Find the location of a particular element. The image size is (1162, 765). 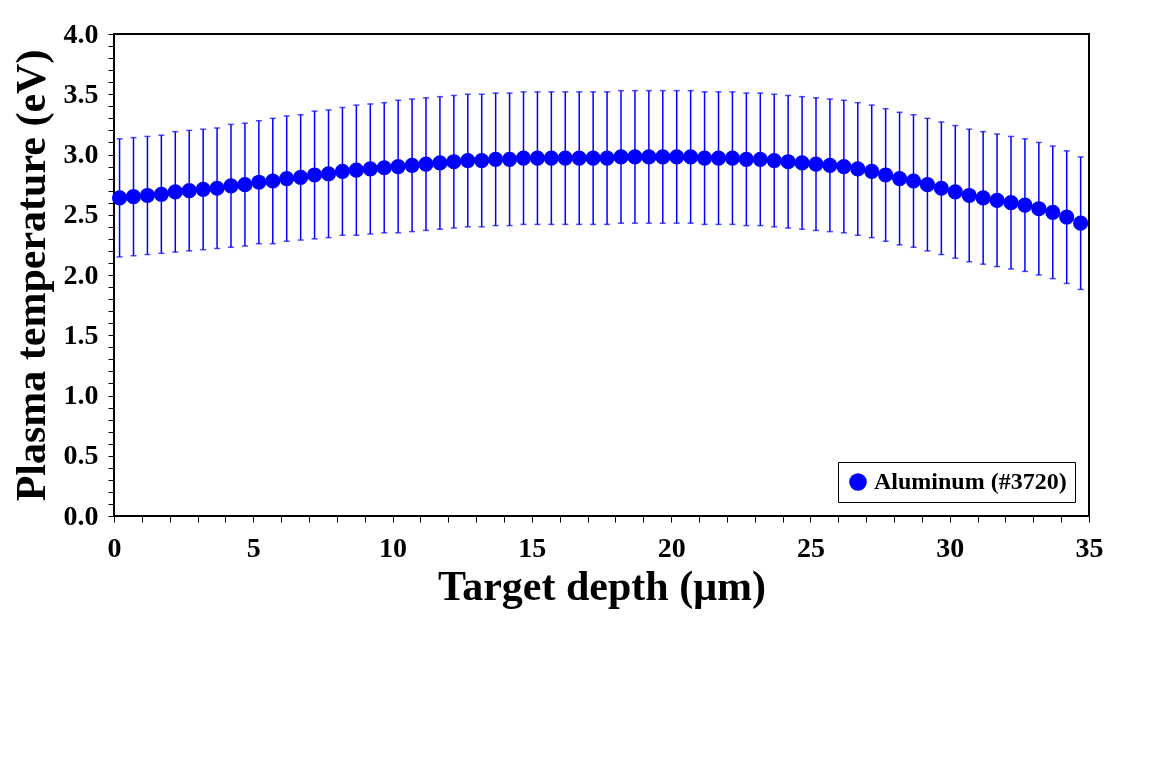

legend-label: Aluminum (#3720) is located at coordinates (970, 481).